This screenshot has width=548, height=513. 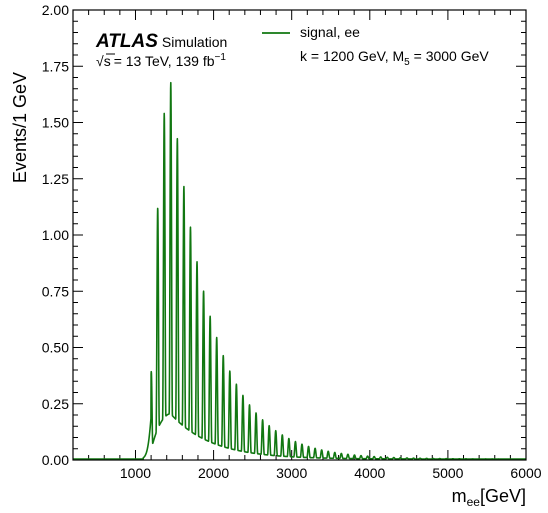 I want to click on x-axis-title-unit: [GeV], so click(x=503, y=496).